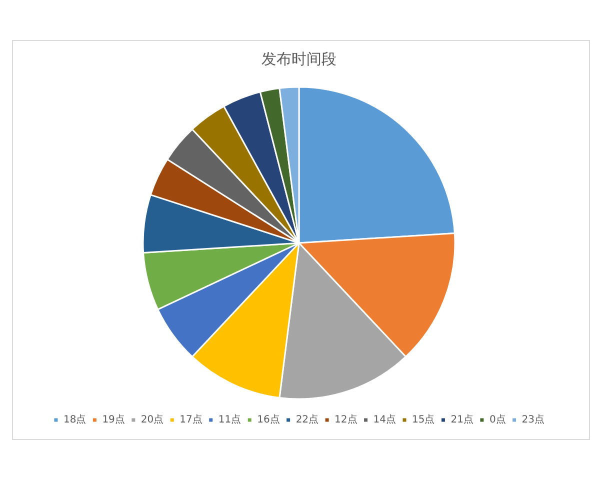 The width and height of the screenshot is (600, 480). I want to click on legend-label: 14点, so click(384, 420).